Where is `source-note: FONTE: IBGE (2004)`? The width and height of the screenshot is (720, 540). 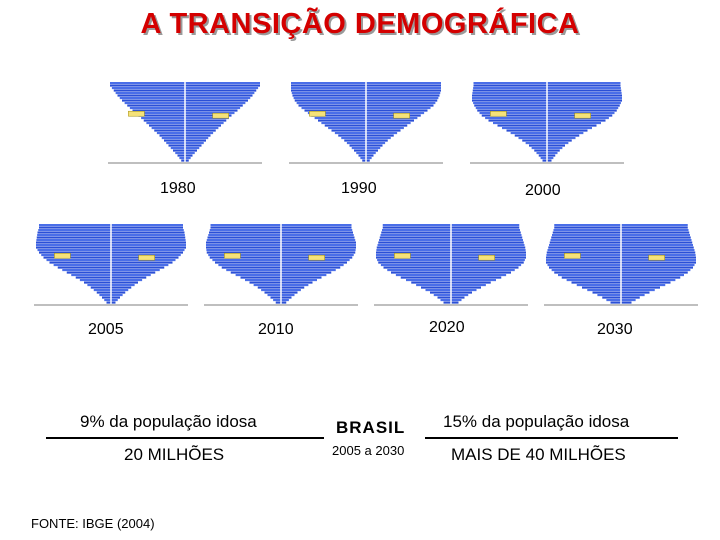
source-note: FONTE: IBGE (2004) is located at coordinates (93, 523).